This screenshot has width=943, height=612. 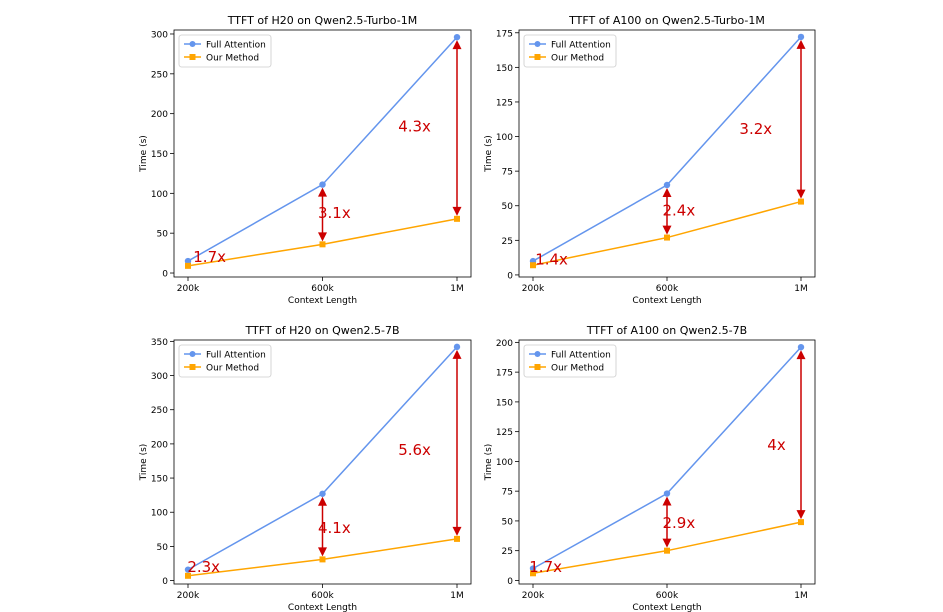 I want to click on y-tick-label: 350, so click(x=159, y=343).